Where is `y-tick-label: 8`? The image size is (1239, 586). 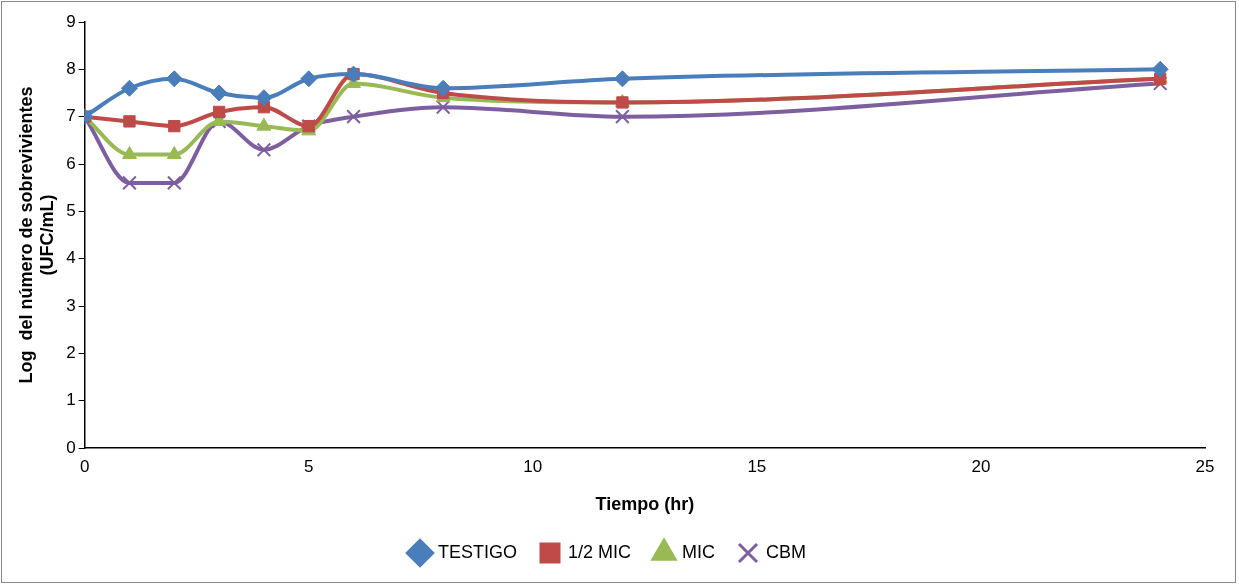 y-tick-label: 8 is located at coordinates (71, 69).